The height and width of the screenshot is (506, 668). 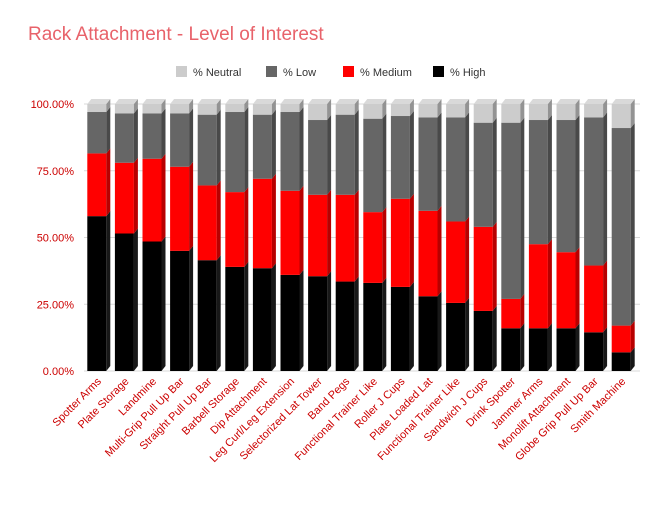 I want to click on legend: % Neutral % Low % Medium % High, so click(x=330, y=72).